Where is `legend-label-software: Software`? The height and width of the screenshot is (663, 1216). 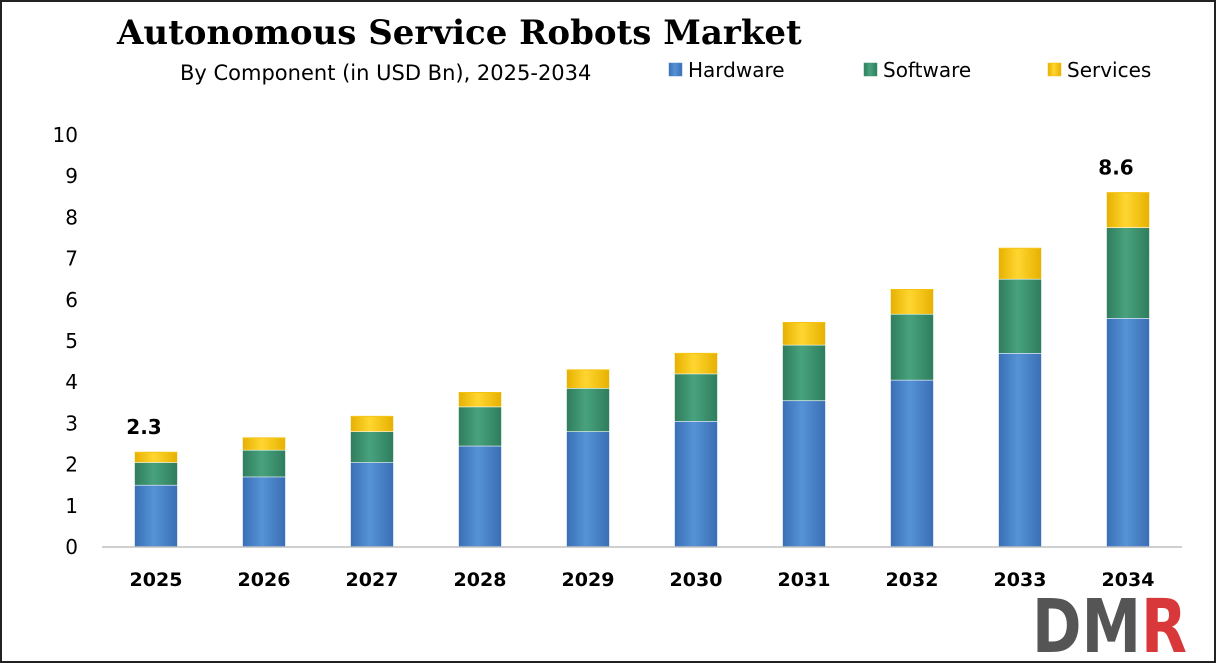 legend-label-software: Software is located at coordinates (927, 70).